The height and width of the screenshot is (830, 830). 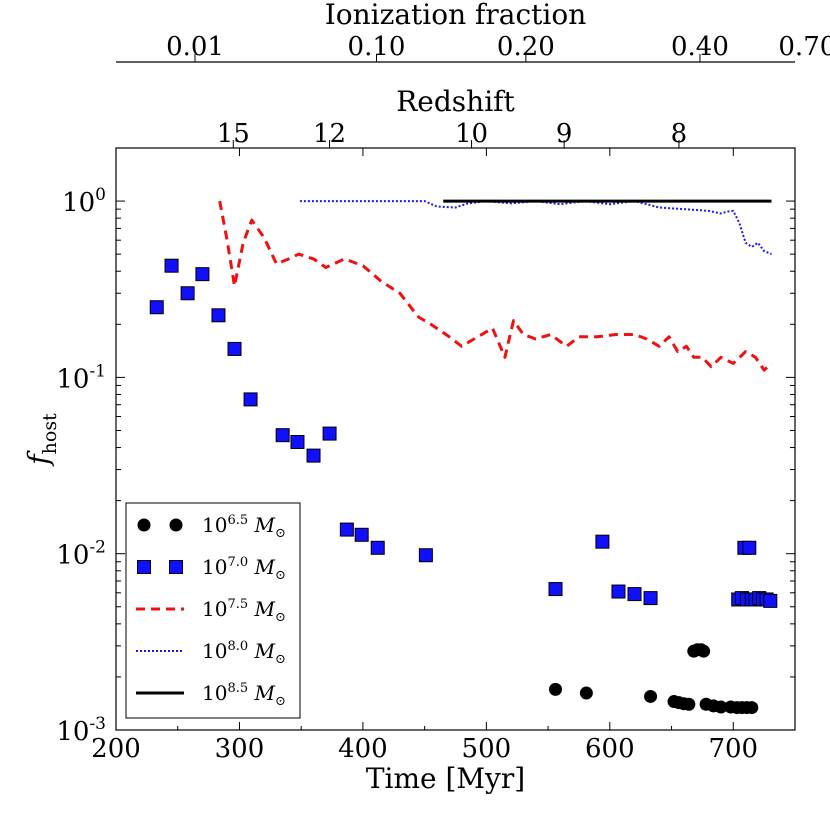 I want to click on x-tick-label: 200, so click(x=116, y=749).